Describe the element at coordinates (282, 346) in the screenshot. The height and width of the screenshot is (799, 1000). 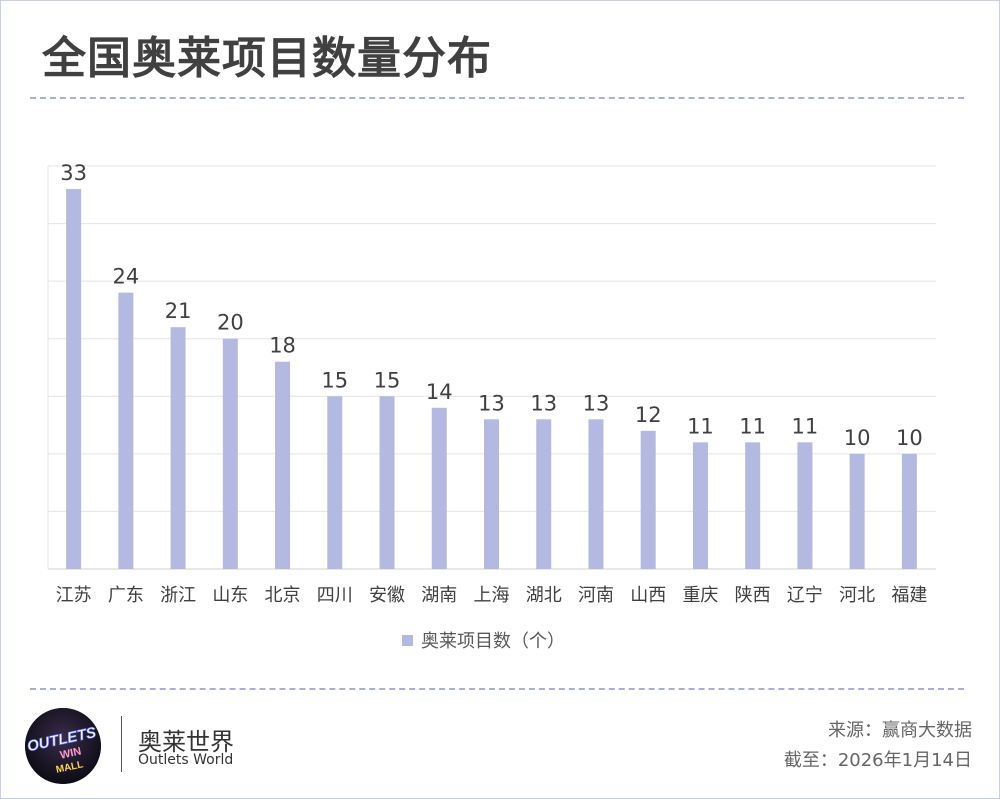
I see `data-label: 18` at that location.